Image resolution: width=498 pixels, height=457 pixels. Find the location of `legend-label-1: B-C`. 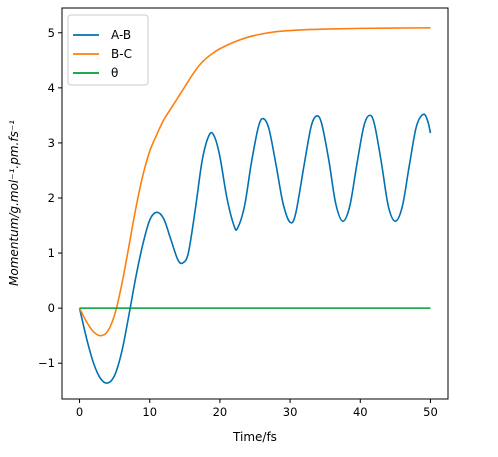

legend-label-1: B-C is located at coordinates (121, 54).